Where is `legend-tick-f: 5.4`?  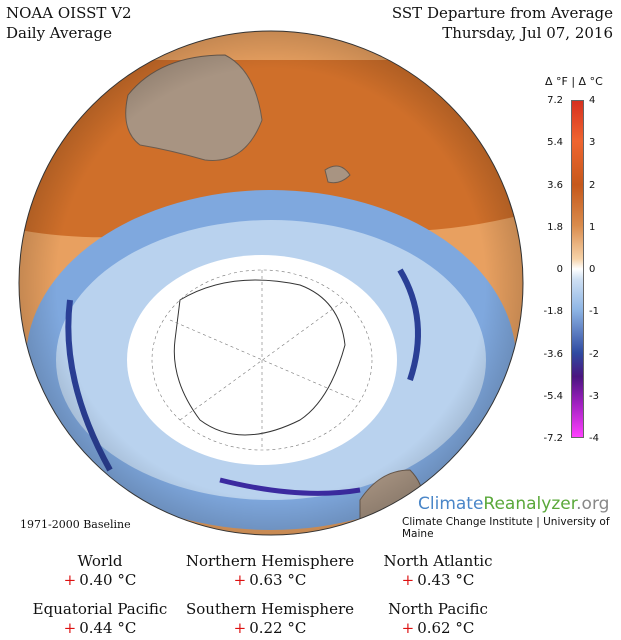 legend-tick-f: 5.4 is located at coordinates (555, 143).